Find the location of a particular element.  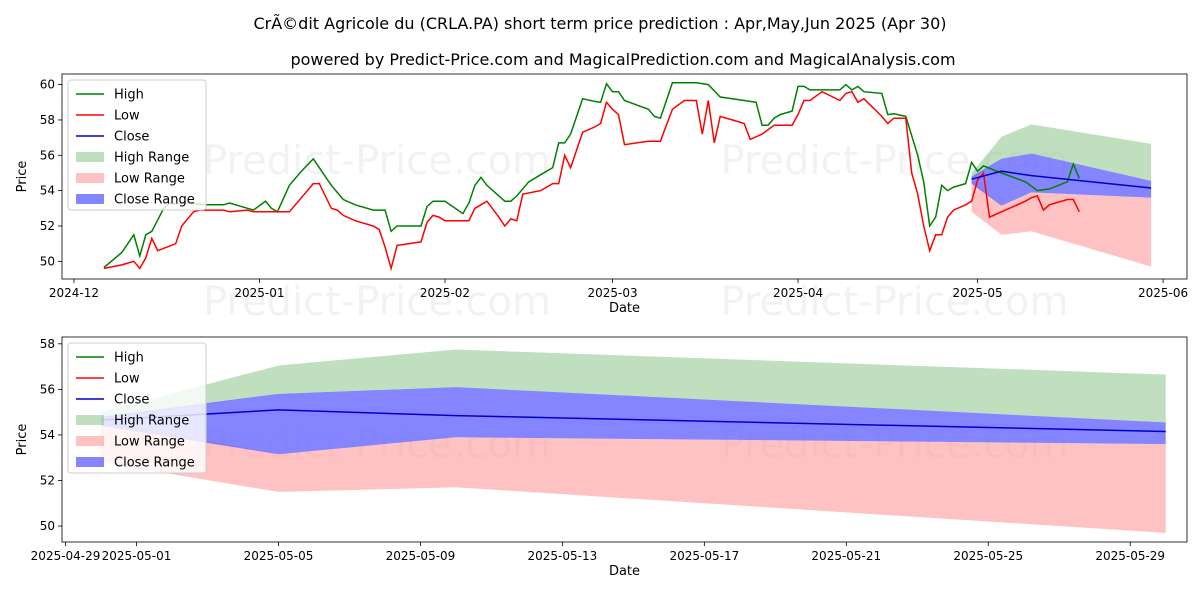

top-legend-label-low: Low is located at coordinates (127, 116).